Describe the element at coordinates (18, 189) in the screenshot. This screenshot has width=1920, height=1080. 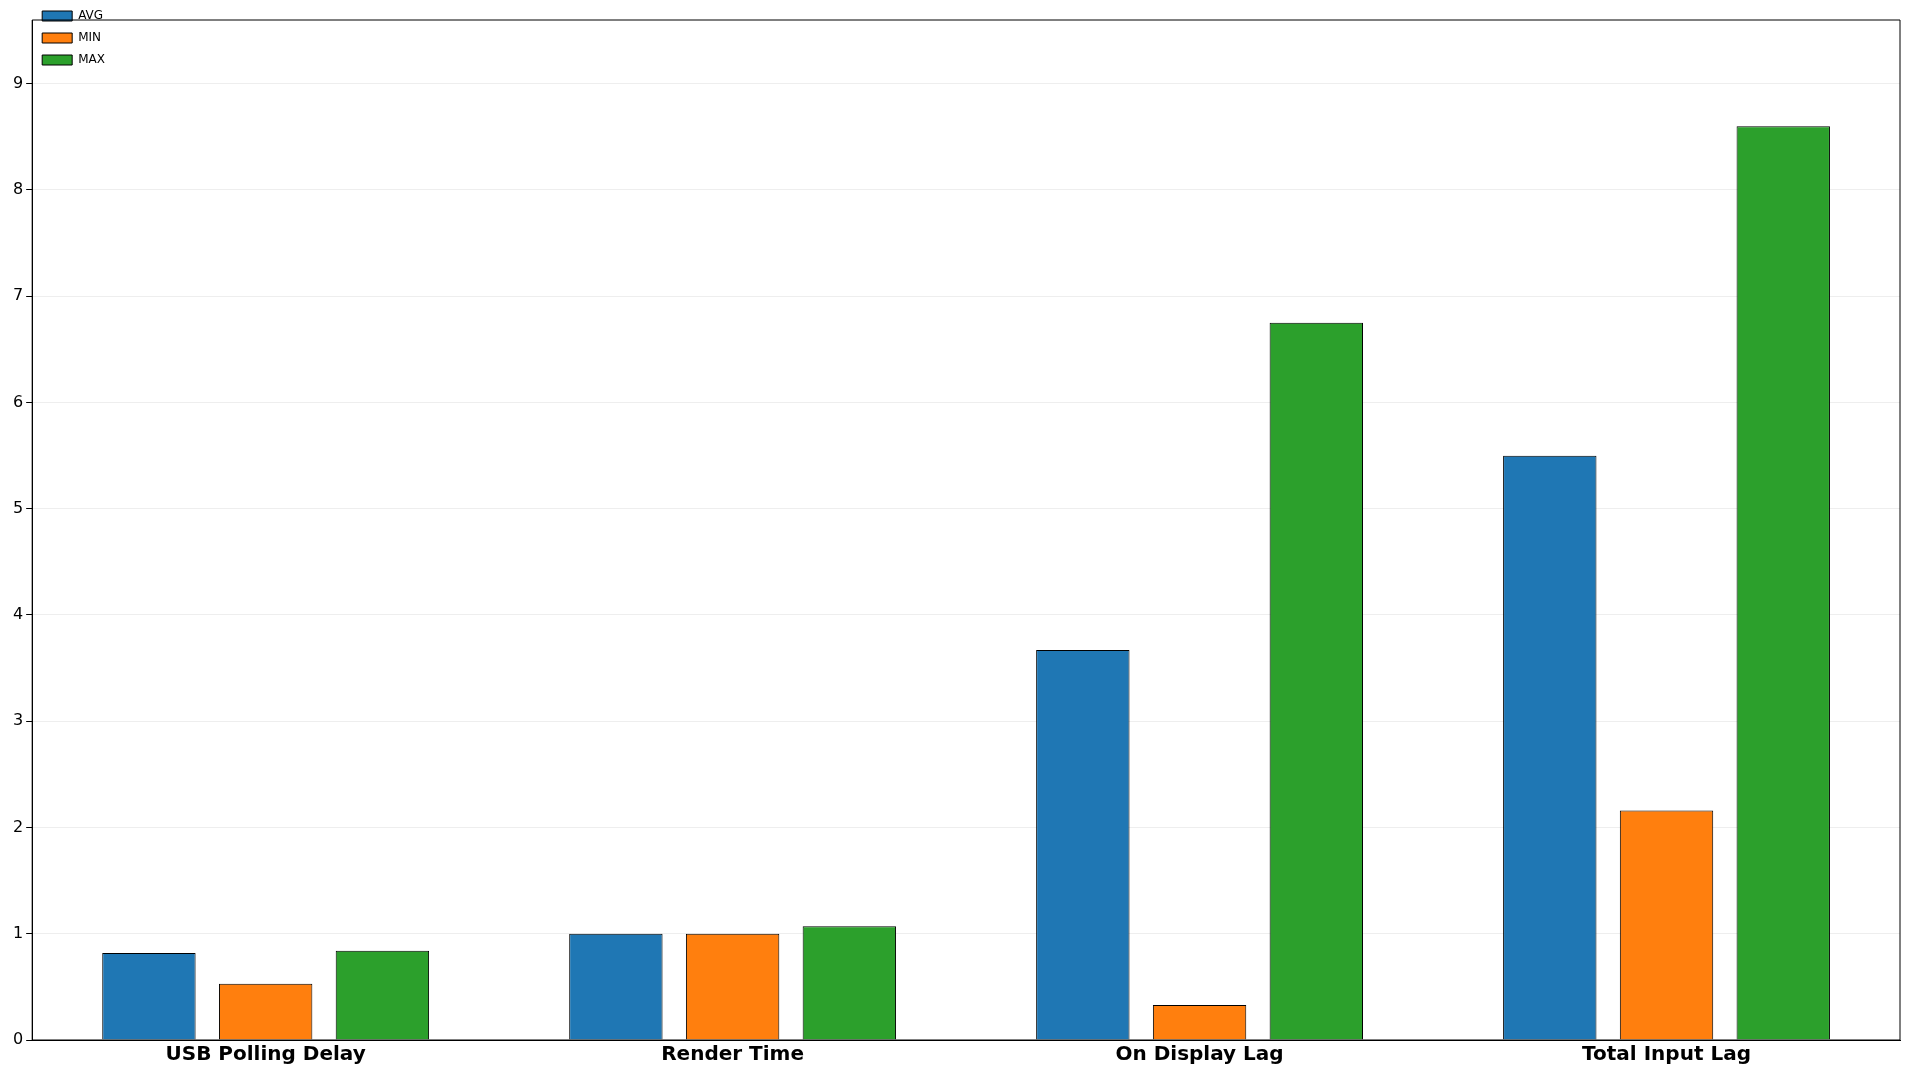
I see `y-tick-label: 8` at that location.